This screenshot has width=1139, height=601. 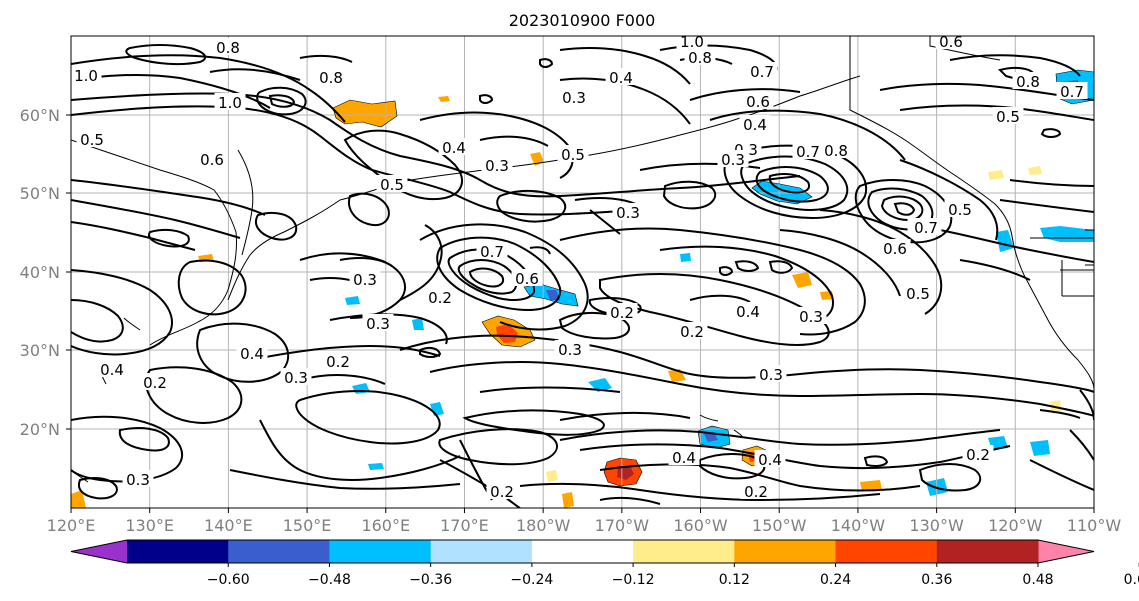 I want to click on colorbar-tick-label: −0.60, so click(x=228, y=580).